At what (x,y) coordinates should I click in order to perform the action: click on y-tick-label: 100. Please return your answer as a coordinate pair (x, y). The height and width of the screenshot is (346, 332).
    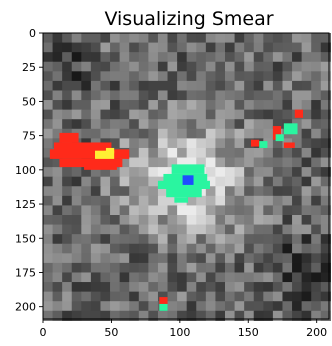
    Looking at the image, I should click on (25, 170).